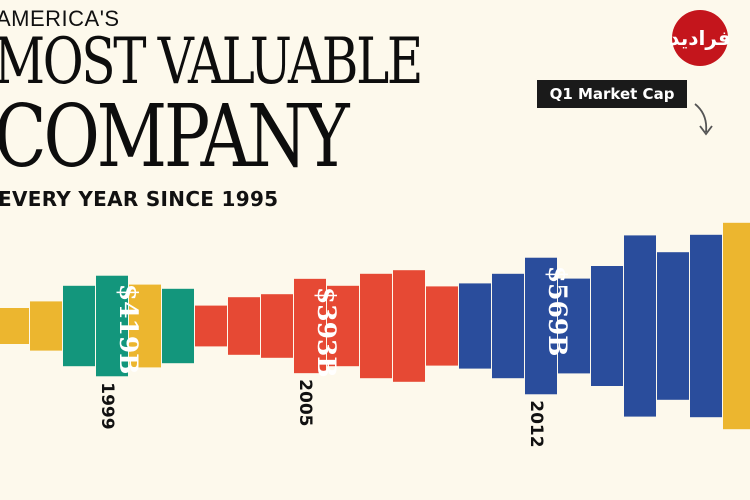 The image size is (750, 500). Describe the element at coordinates (343, 326) in the screenshot. I see `bar-2006` at that location.